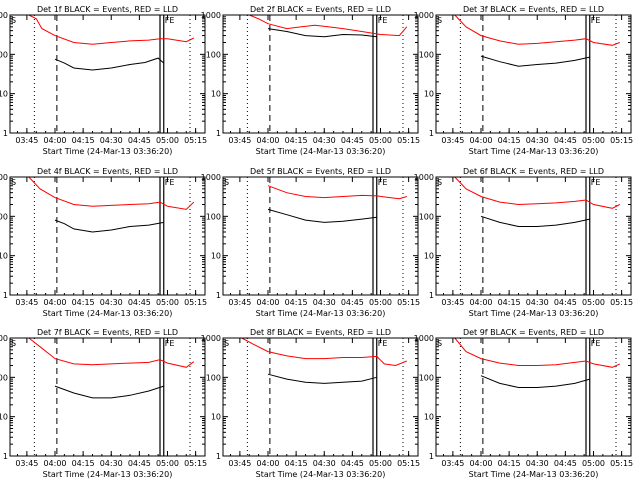 This screenshot has height=480, width=640. I want to click on panel-title: Det 2f BLACK = Events, RED = LLD, so click(320, 9).